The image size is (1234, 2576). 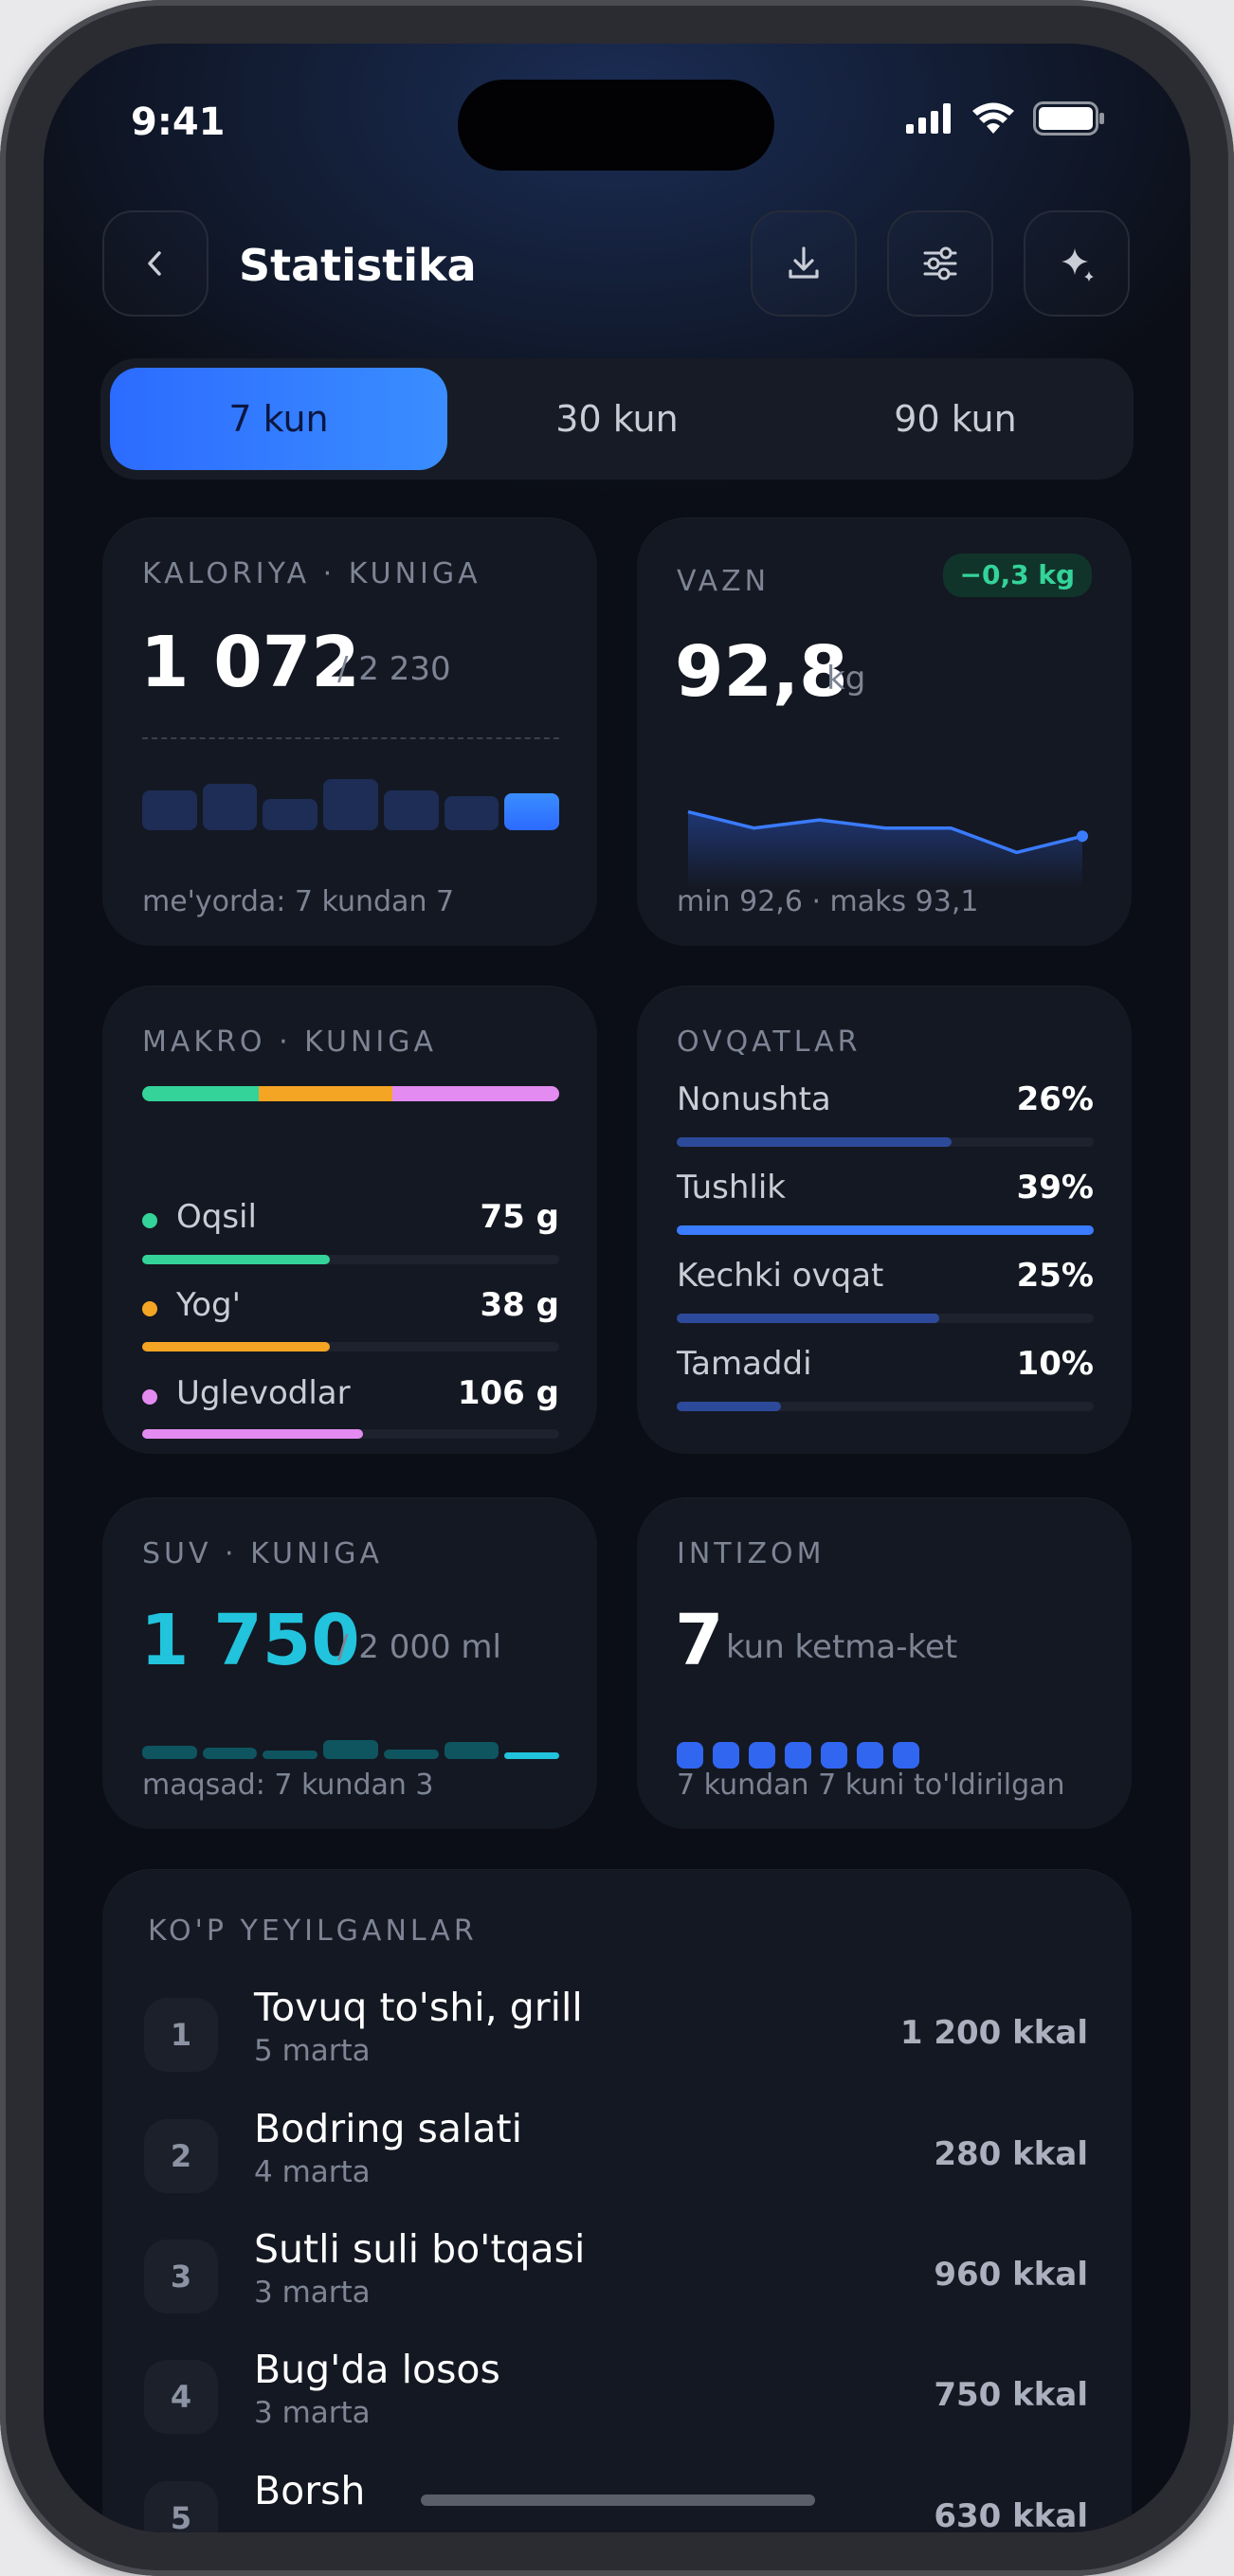 What do you see at coordinates (1082, 836) in the screenshot?
I see `weight-last-point` at bounding box center [1082, 836].